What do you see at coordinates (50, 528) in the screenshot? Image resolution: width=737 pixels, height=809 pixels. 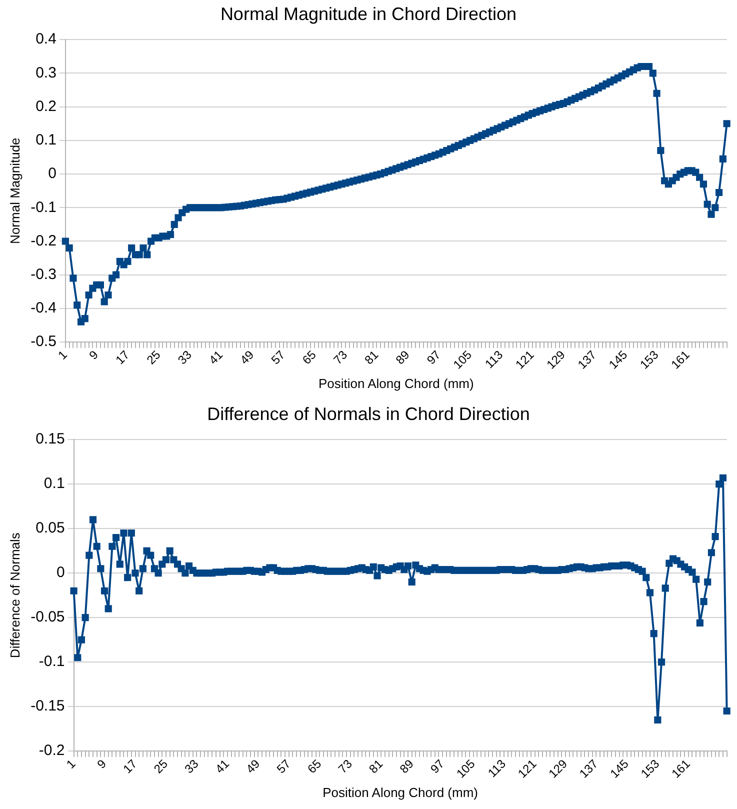 I see `y-tick-label: 0.05` at bounding box center [50, 528].